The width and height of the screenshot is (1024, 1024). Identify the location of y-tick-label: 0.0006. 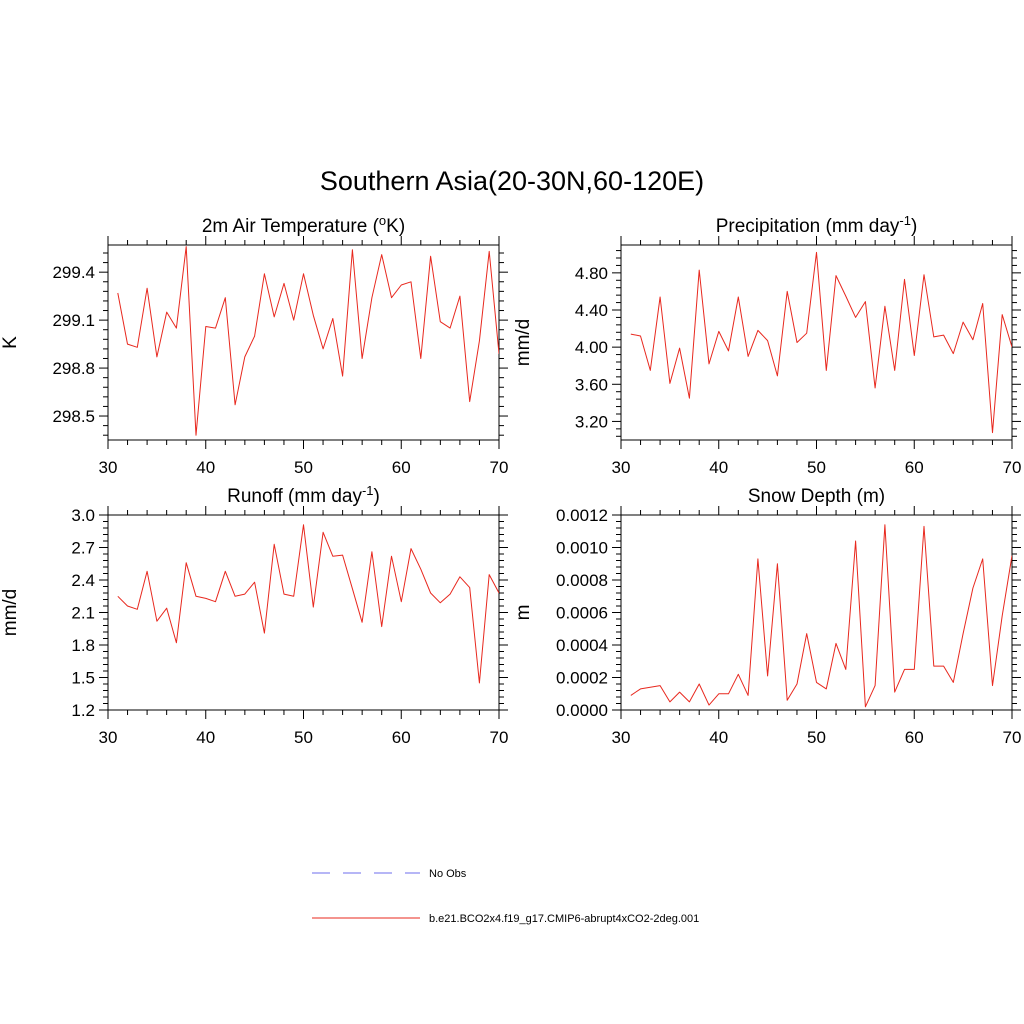
(582, 613).